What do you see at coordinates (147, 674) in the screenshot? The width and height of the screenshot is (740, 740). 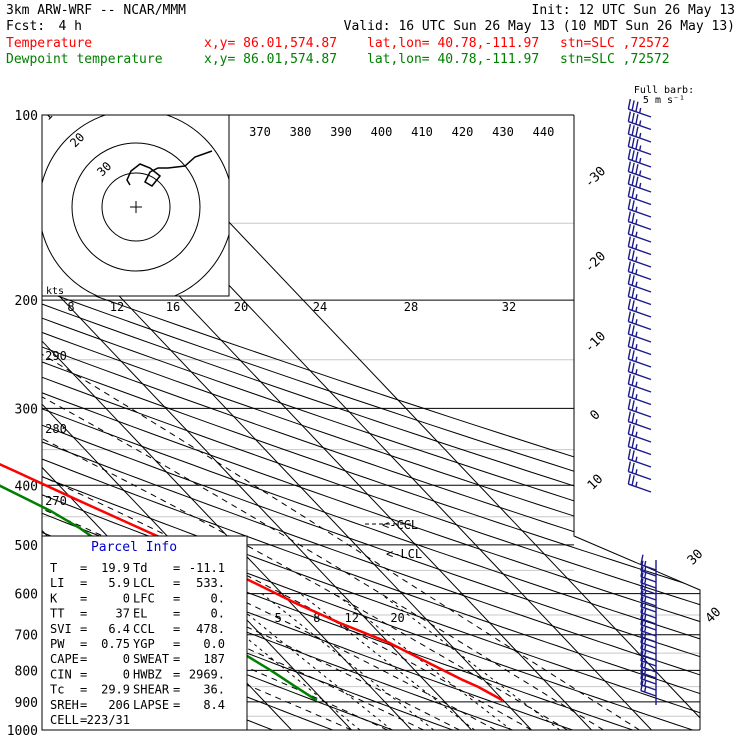 I see `parcel-key-right: HWBZ` at bounding box center [147, 674].